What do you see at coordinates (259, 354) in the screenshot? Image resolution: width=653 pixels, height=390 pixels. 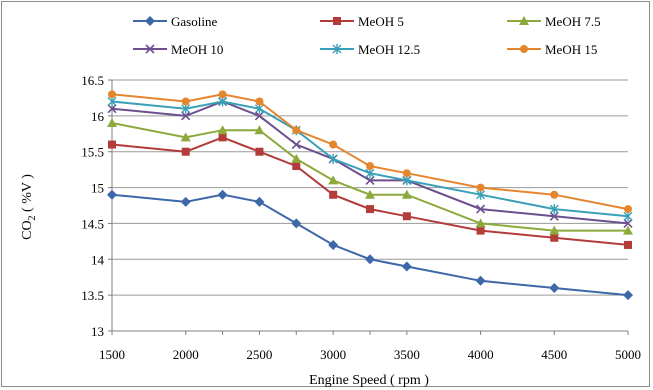 I see `x-tick-label: 2500` at bounding box center [259, 354].